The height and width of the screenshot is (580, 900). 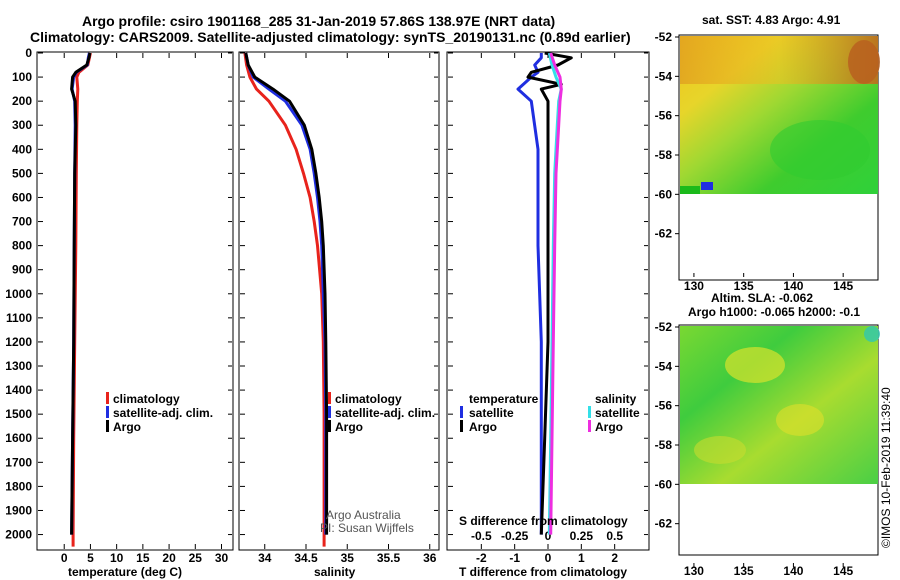 What do you see at coordinates (18, 366) in the screenshot?
I see `depth-tick-label: 1300` at bounding box center [18, 366].